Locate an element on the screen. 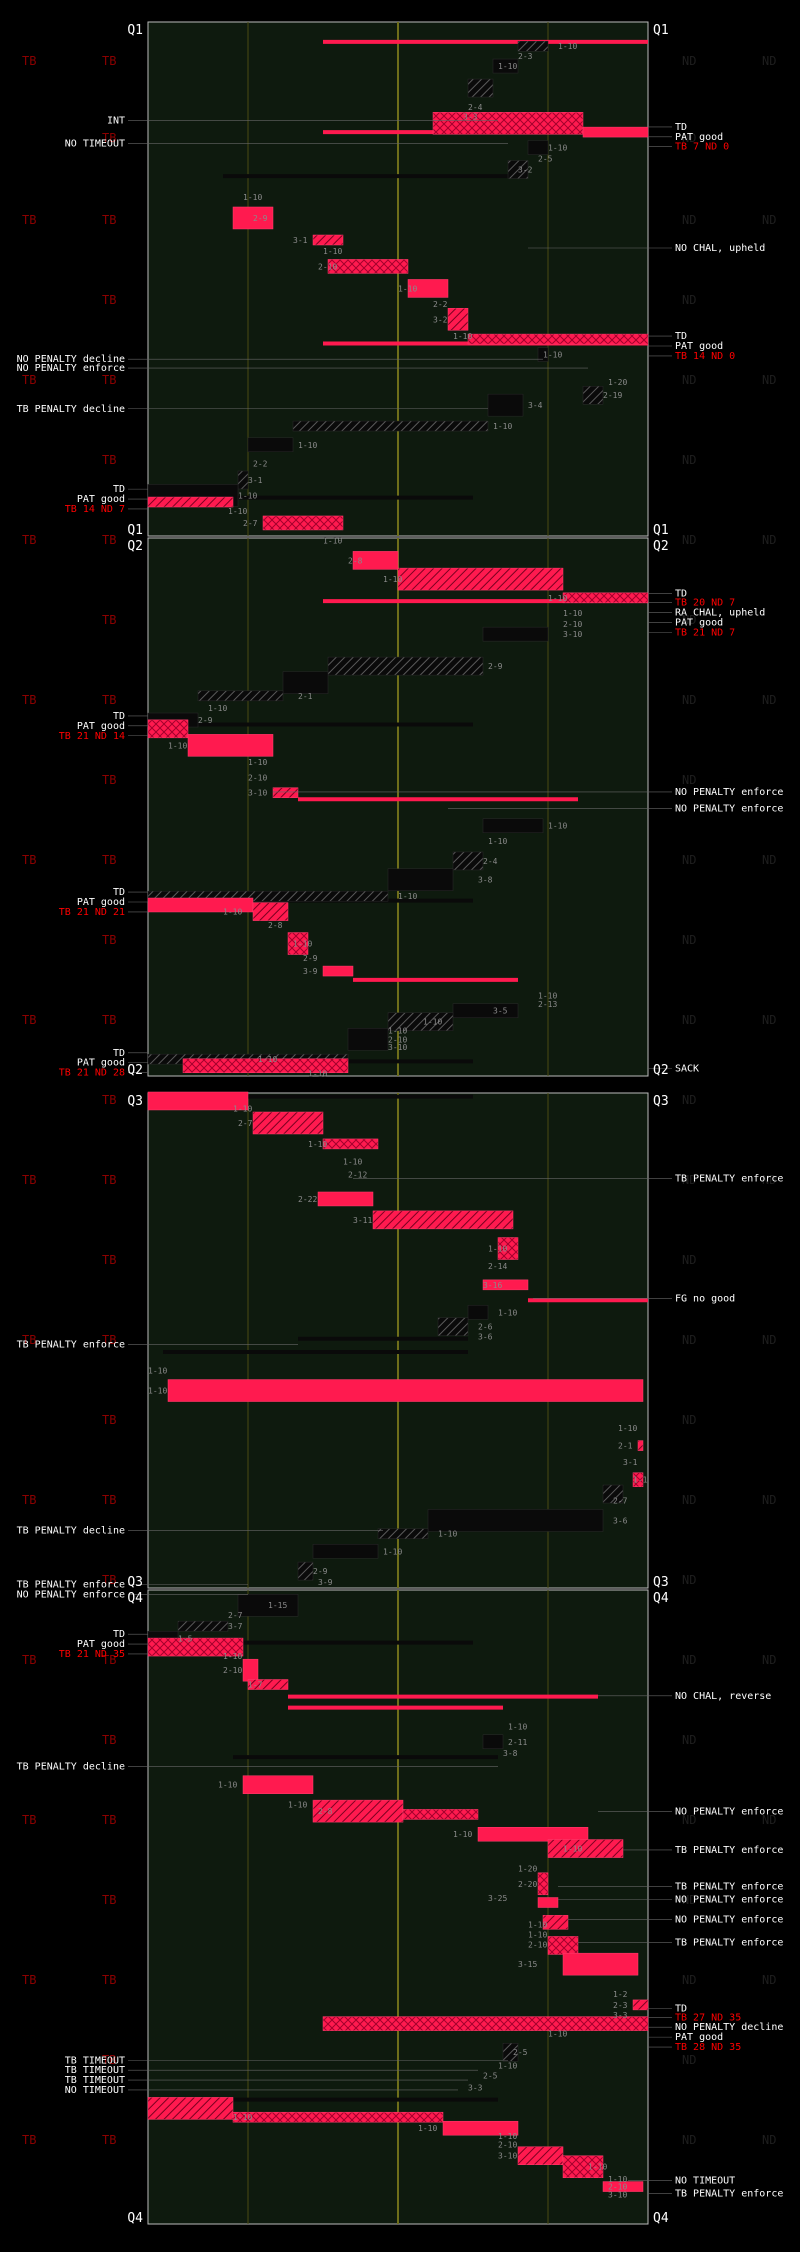 The width and height of the screenshot is (800, 2252). down-distance-label: 1-7 is located at coordinates (255, 1685).